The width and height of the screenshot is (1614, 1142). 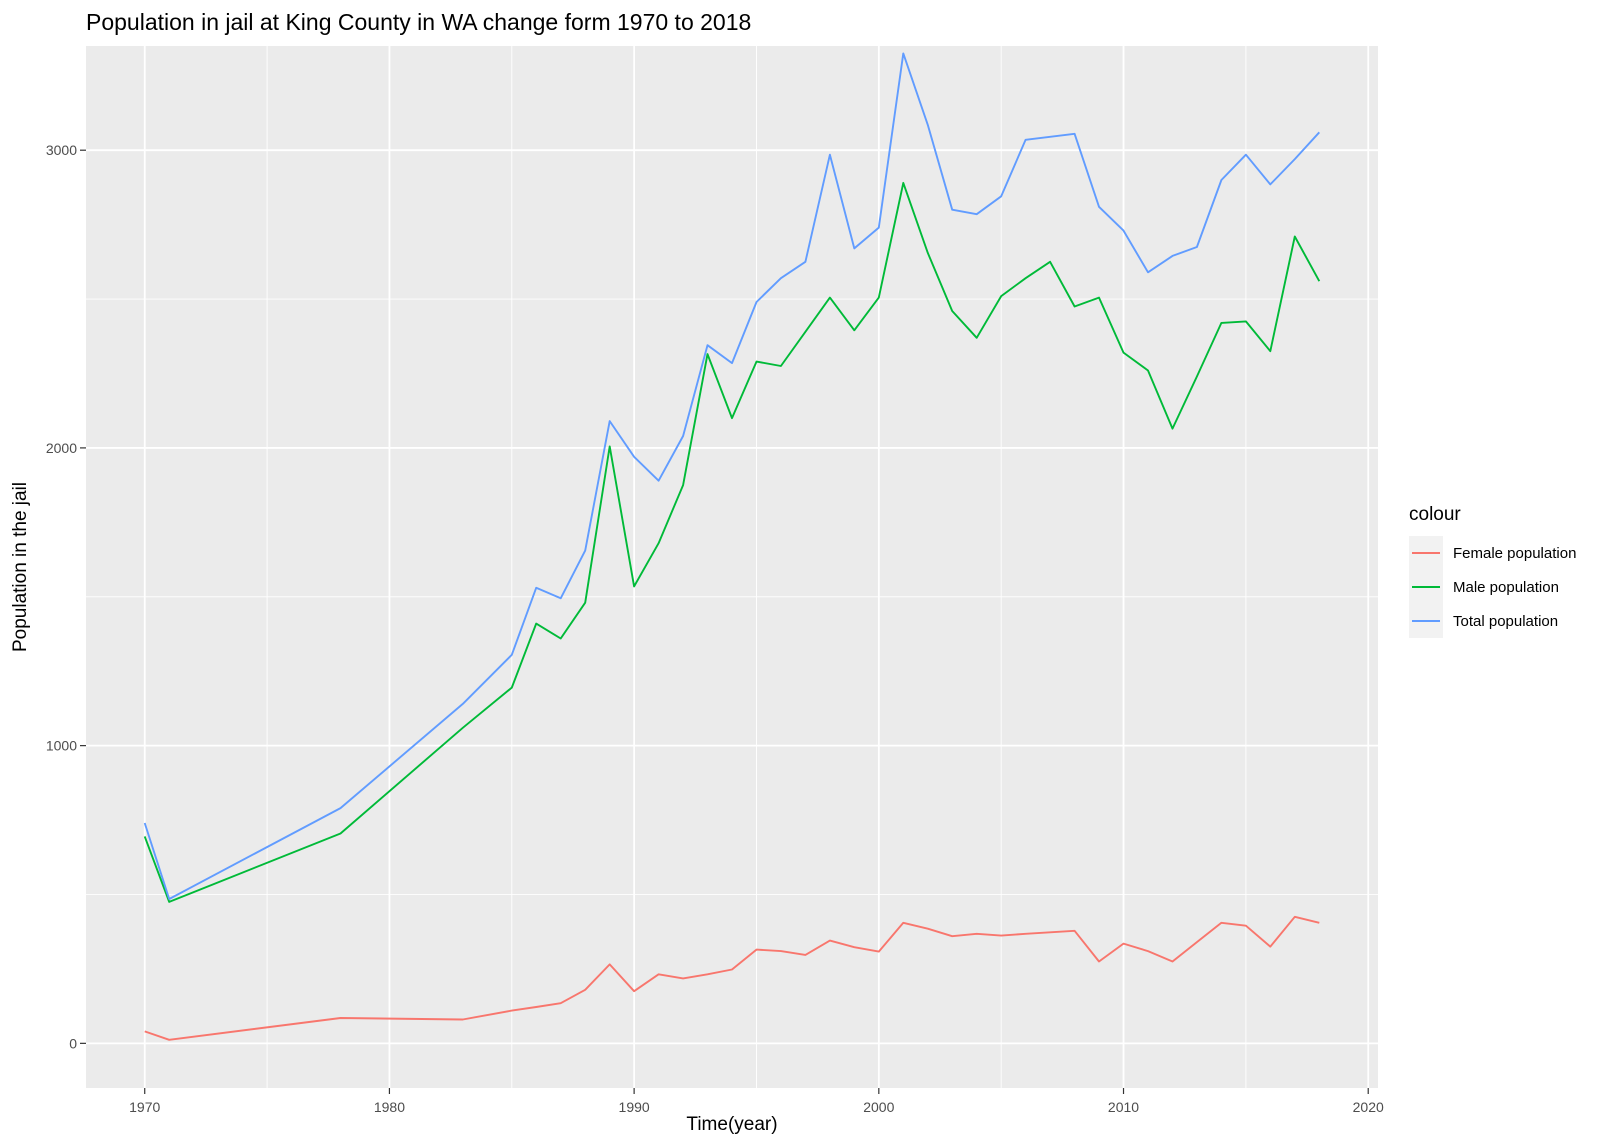 What do you see at coordinates (1368, 1107) in the screenshot?
I see `x-tick-label: 2020` at bounding box center [1368, 1107].